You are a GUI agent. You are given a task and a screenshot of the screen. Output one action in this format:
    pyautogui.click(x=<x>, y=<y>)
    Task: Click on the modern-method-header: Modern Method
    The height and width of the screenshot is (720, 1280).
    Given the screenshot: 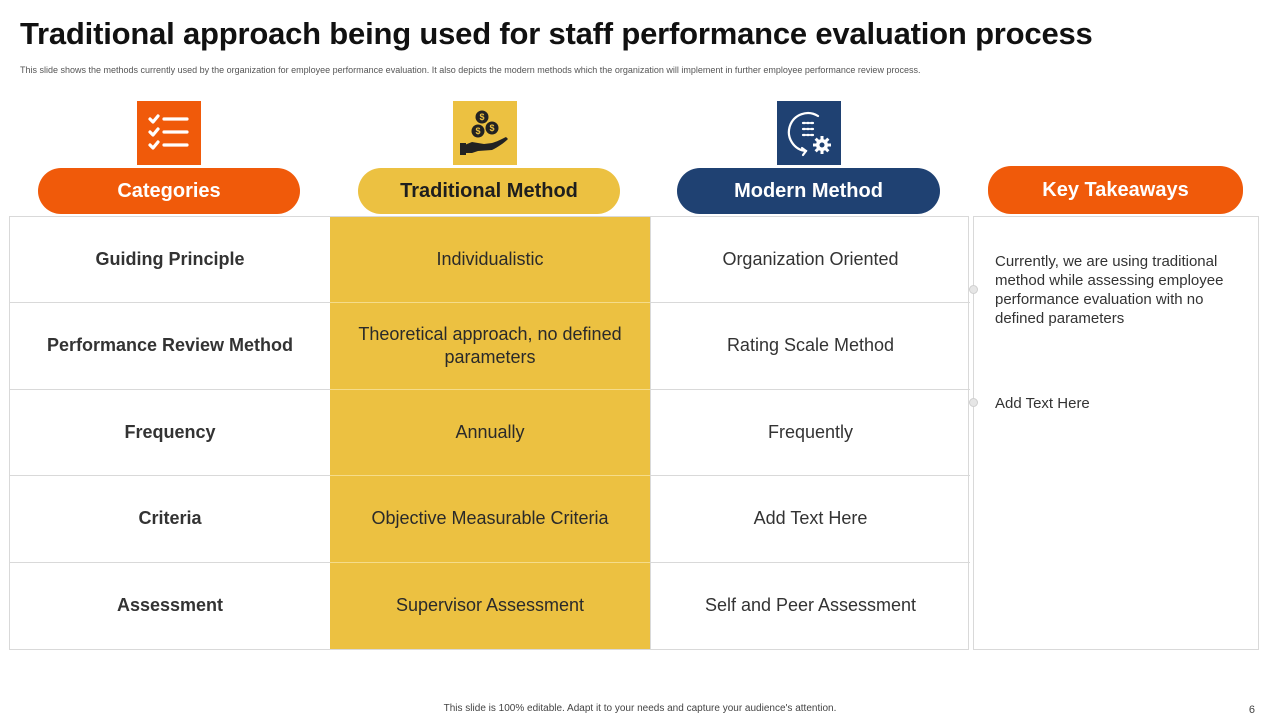 What is the action you would take?
    pyautogui.click(x=808, y=191)
    